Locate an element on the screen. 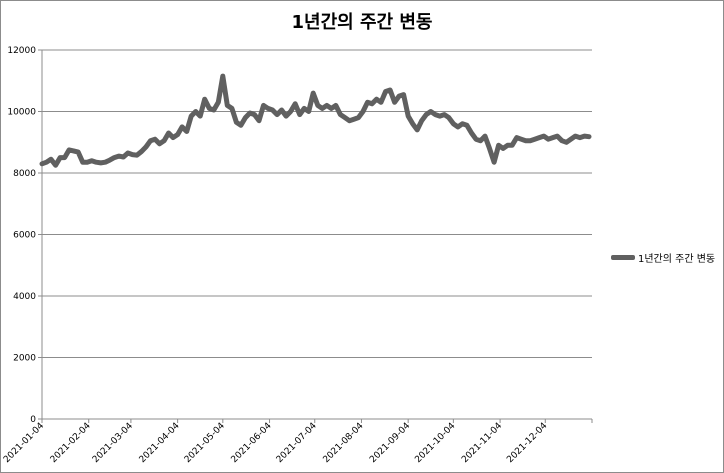 The image size is (724, 473). x-tick-label: 2021-07-04 is located at coordinates (297, 443).